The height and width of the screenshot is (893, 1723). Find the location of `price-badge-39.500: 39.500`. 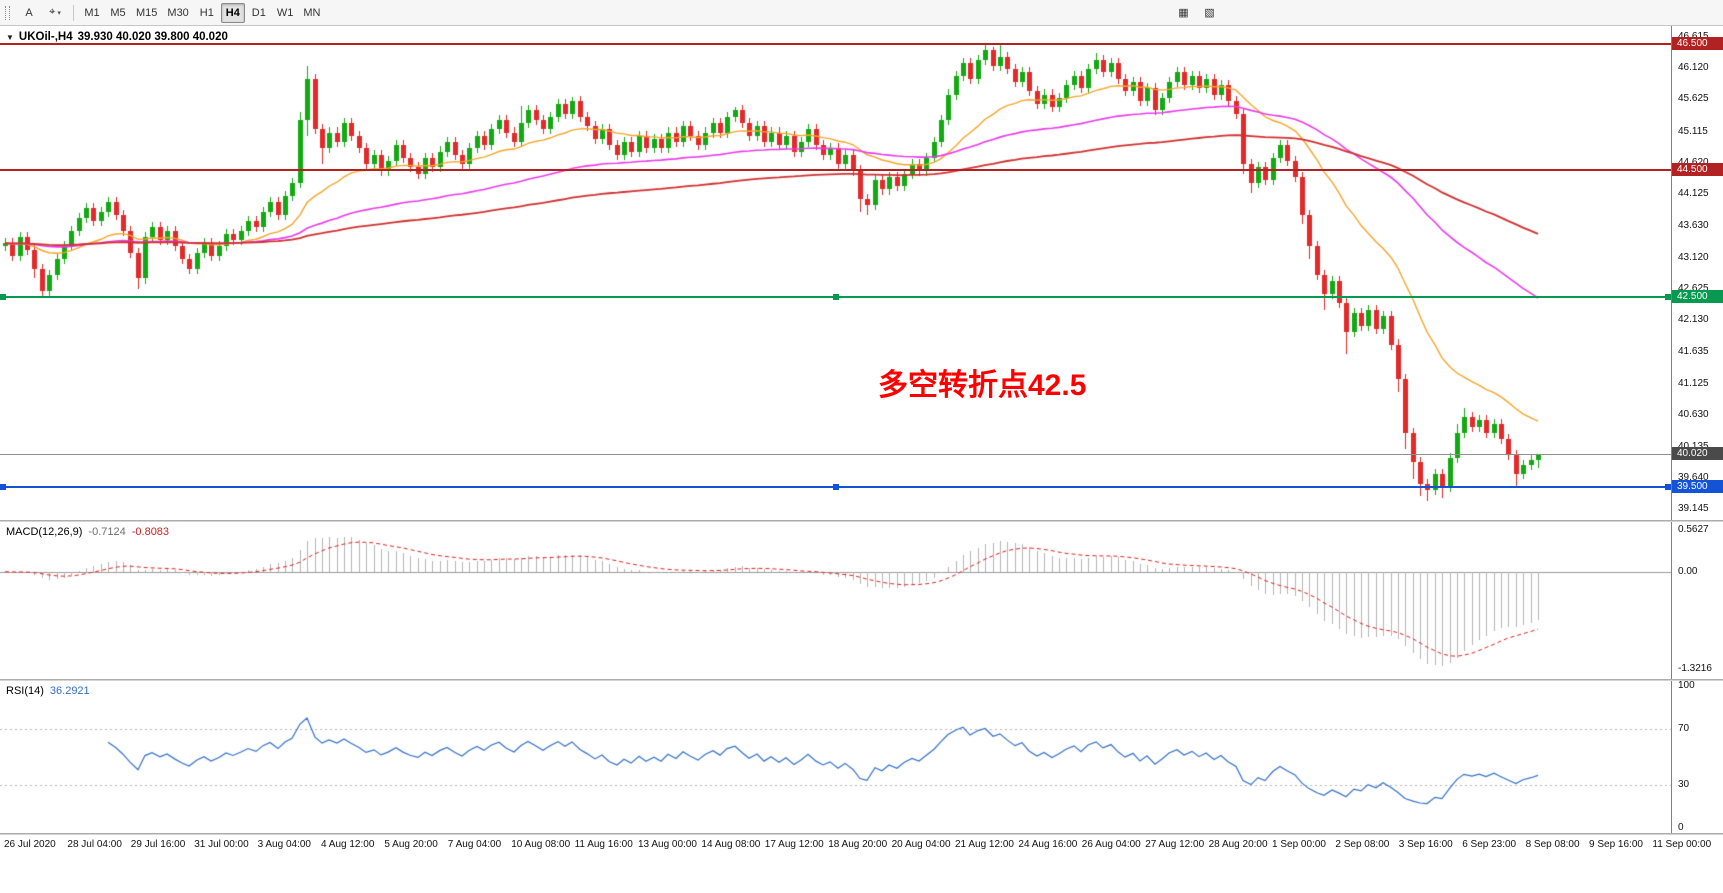

price-badge-39.500: 39.500 is located at coordinates (1697, 486).